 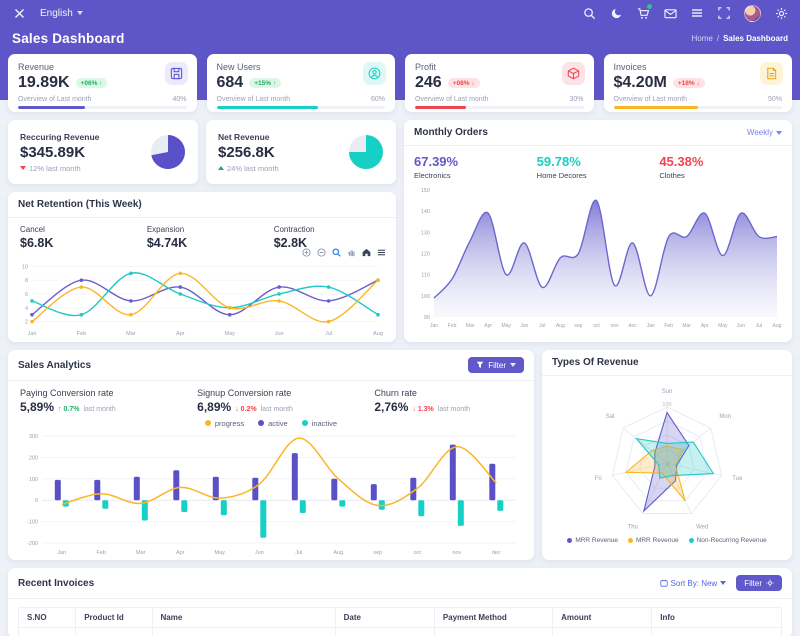 What do you see at coordinates (740, 38) in the screenshot?
I see `breadcrumb: Home / Sales Dashboard` at bounding box center [740, 38].